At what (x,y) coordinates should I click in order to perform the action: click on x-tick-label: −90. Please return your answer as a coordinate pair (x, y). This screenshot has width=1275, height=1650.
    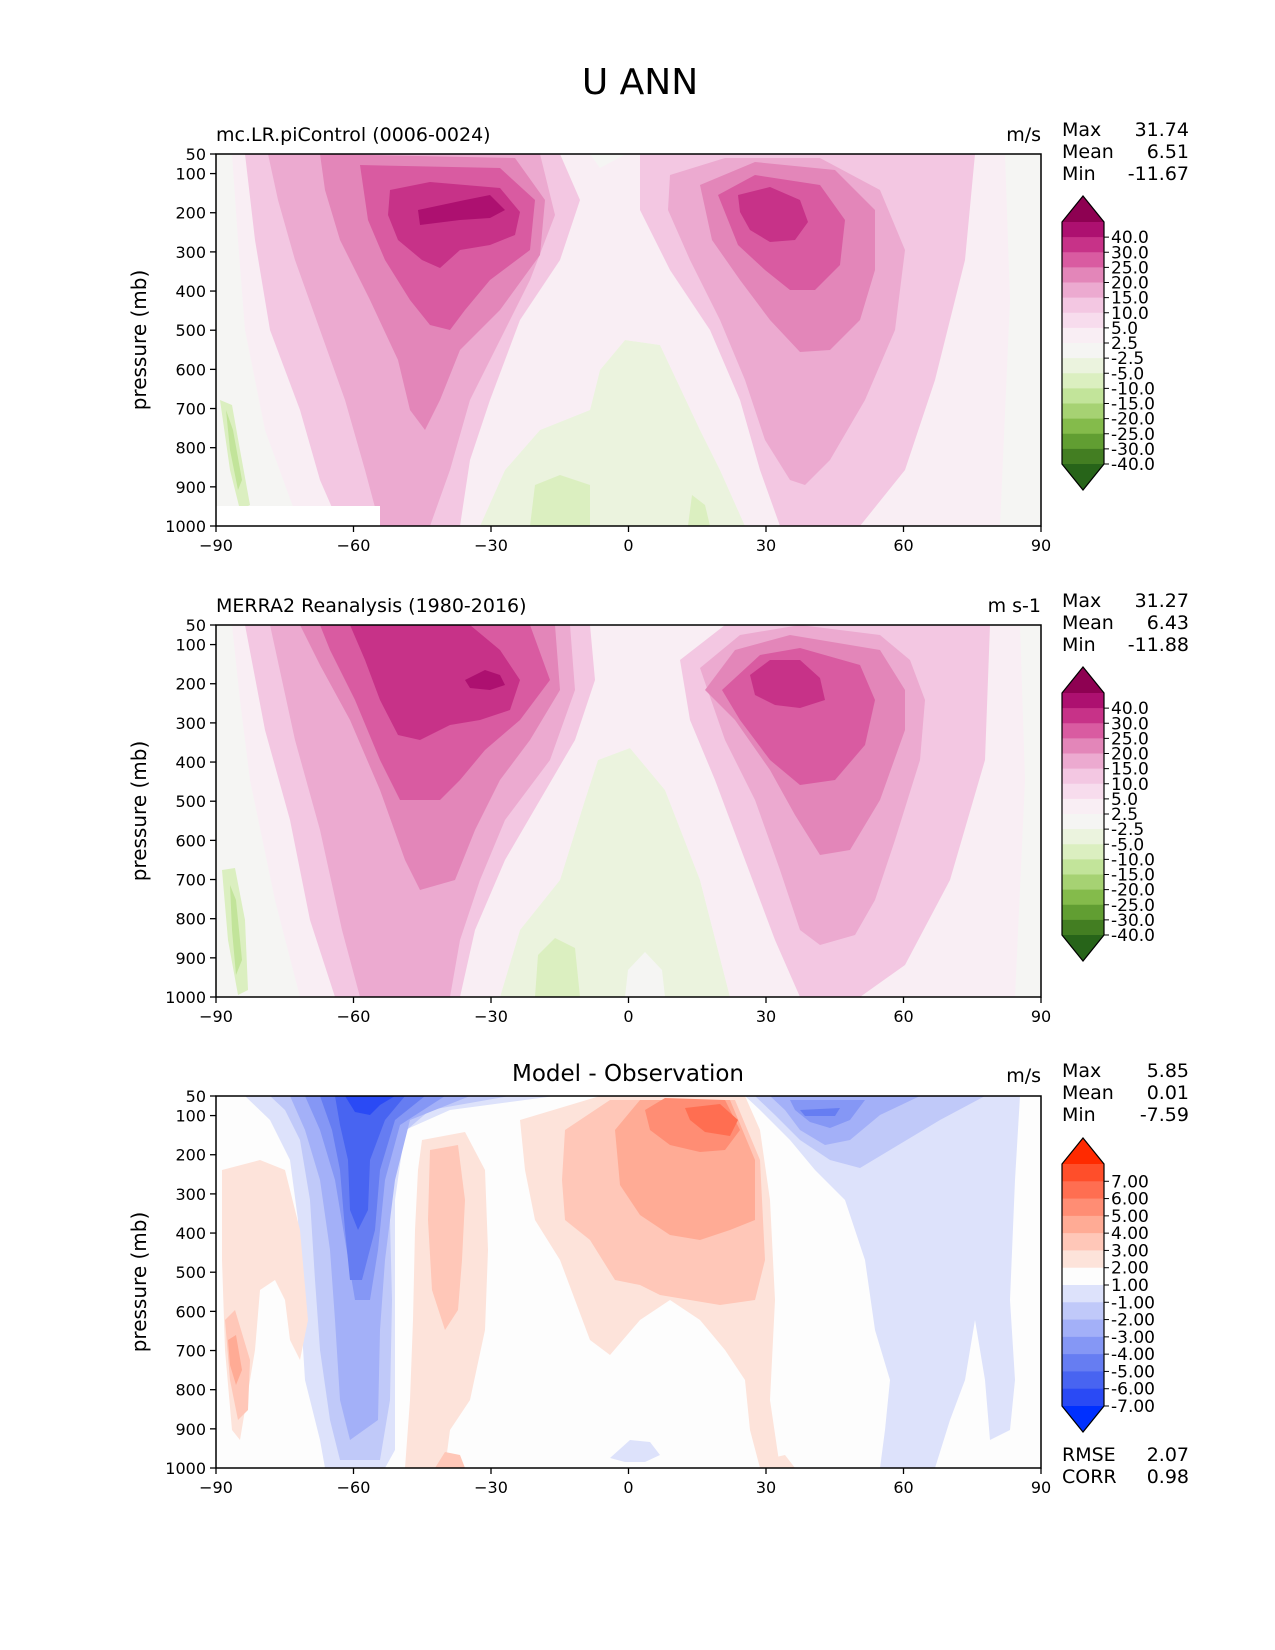
    Looking at the image, I should click on (216, 545).